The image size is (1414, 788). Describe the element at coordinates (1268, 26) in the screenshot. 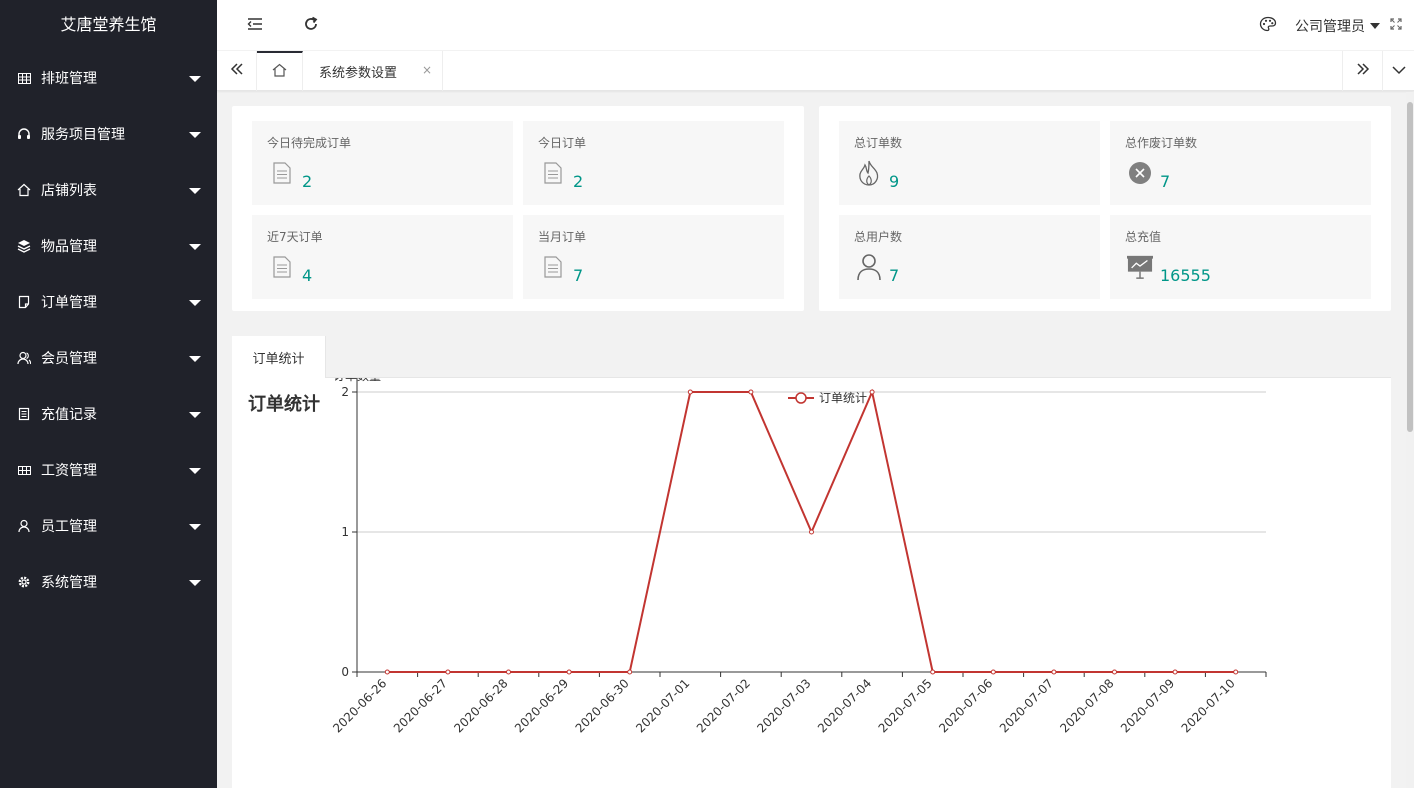

I see `theme-button` at that location.